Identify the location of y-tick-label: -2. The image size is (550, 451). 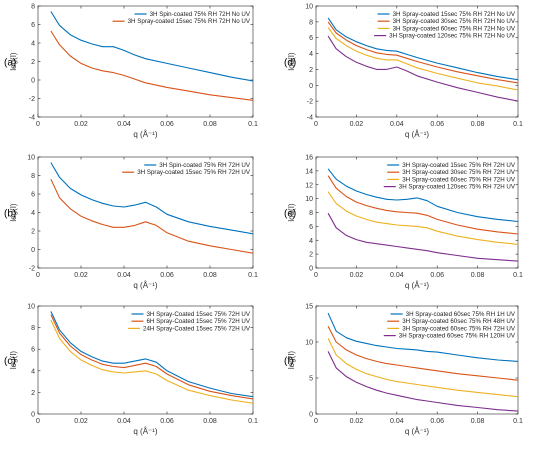
(32, 99).